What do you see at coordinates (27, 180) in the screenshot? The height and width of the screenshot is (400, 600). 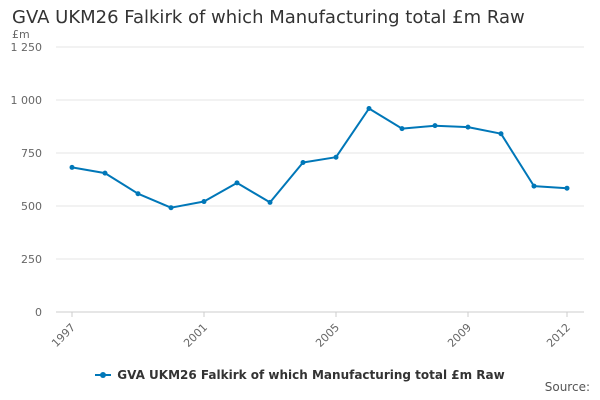 I see `y-axis-ticks: 0 250 500 750 1 000 1 250` at bounding box center [27, 180].